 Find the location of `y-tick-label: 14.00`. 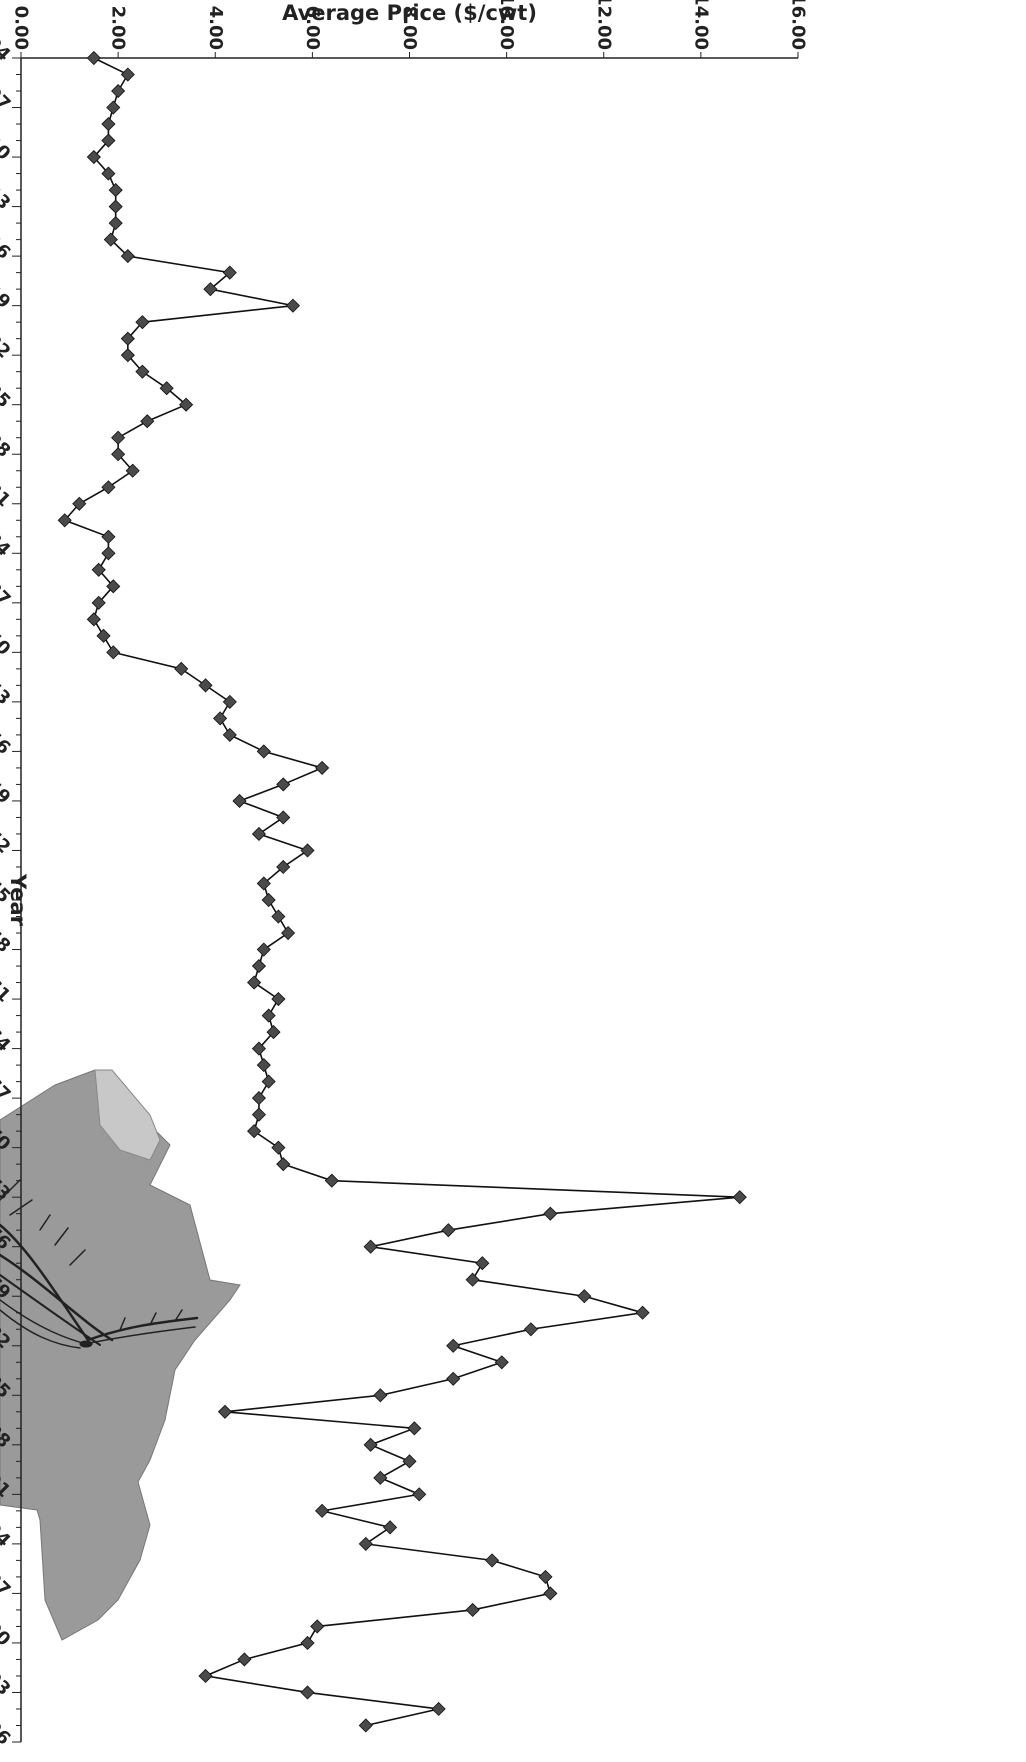

y-tick-label: 14.00 is located at coordinates (700, 25).